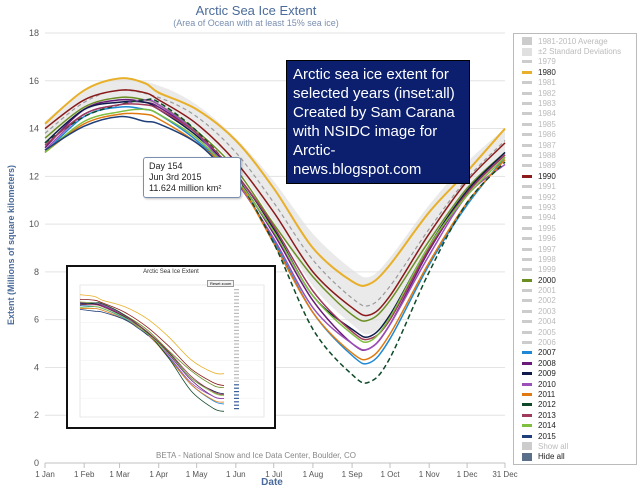 Image resolution: width=640 pixels, height=493 pixels. I want to click on legend-item-2011: 2011, so click(575, 394).